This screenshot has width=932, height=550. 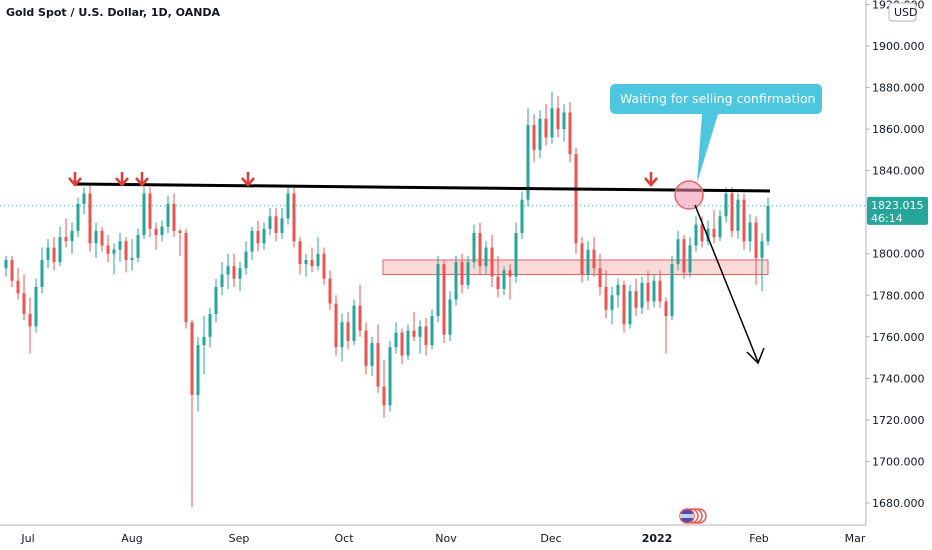 I want to click on event-icon-stripe, so click(x=687, y=516).